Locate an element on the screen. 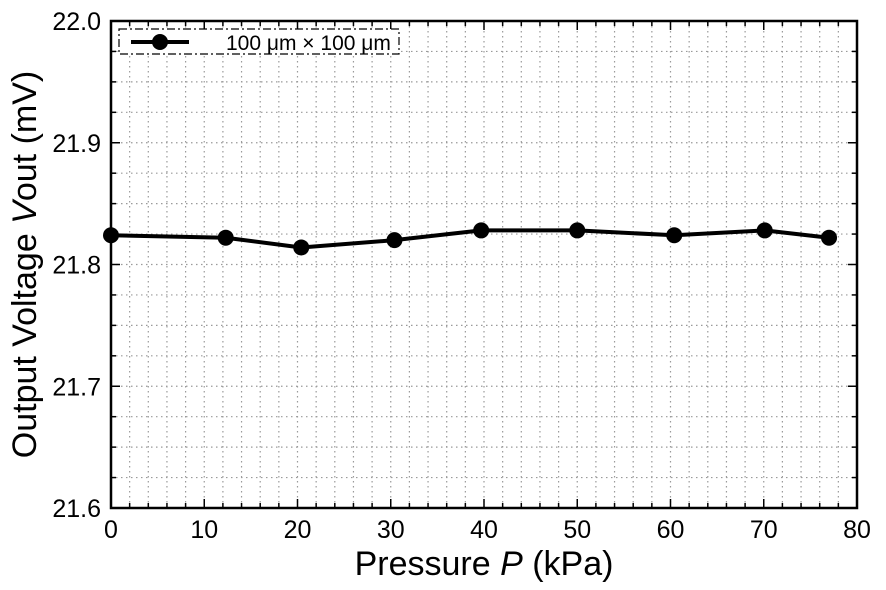 The width and height of the screenshot is (886, 590). legend-label: 100 μm × 100 μm is located at coordinates (308, 43).